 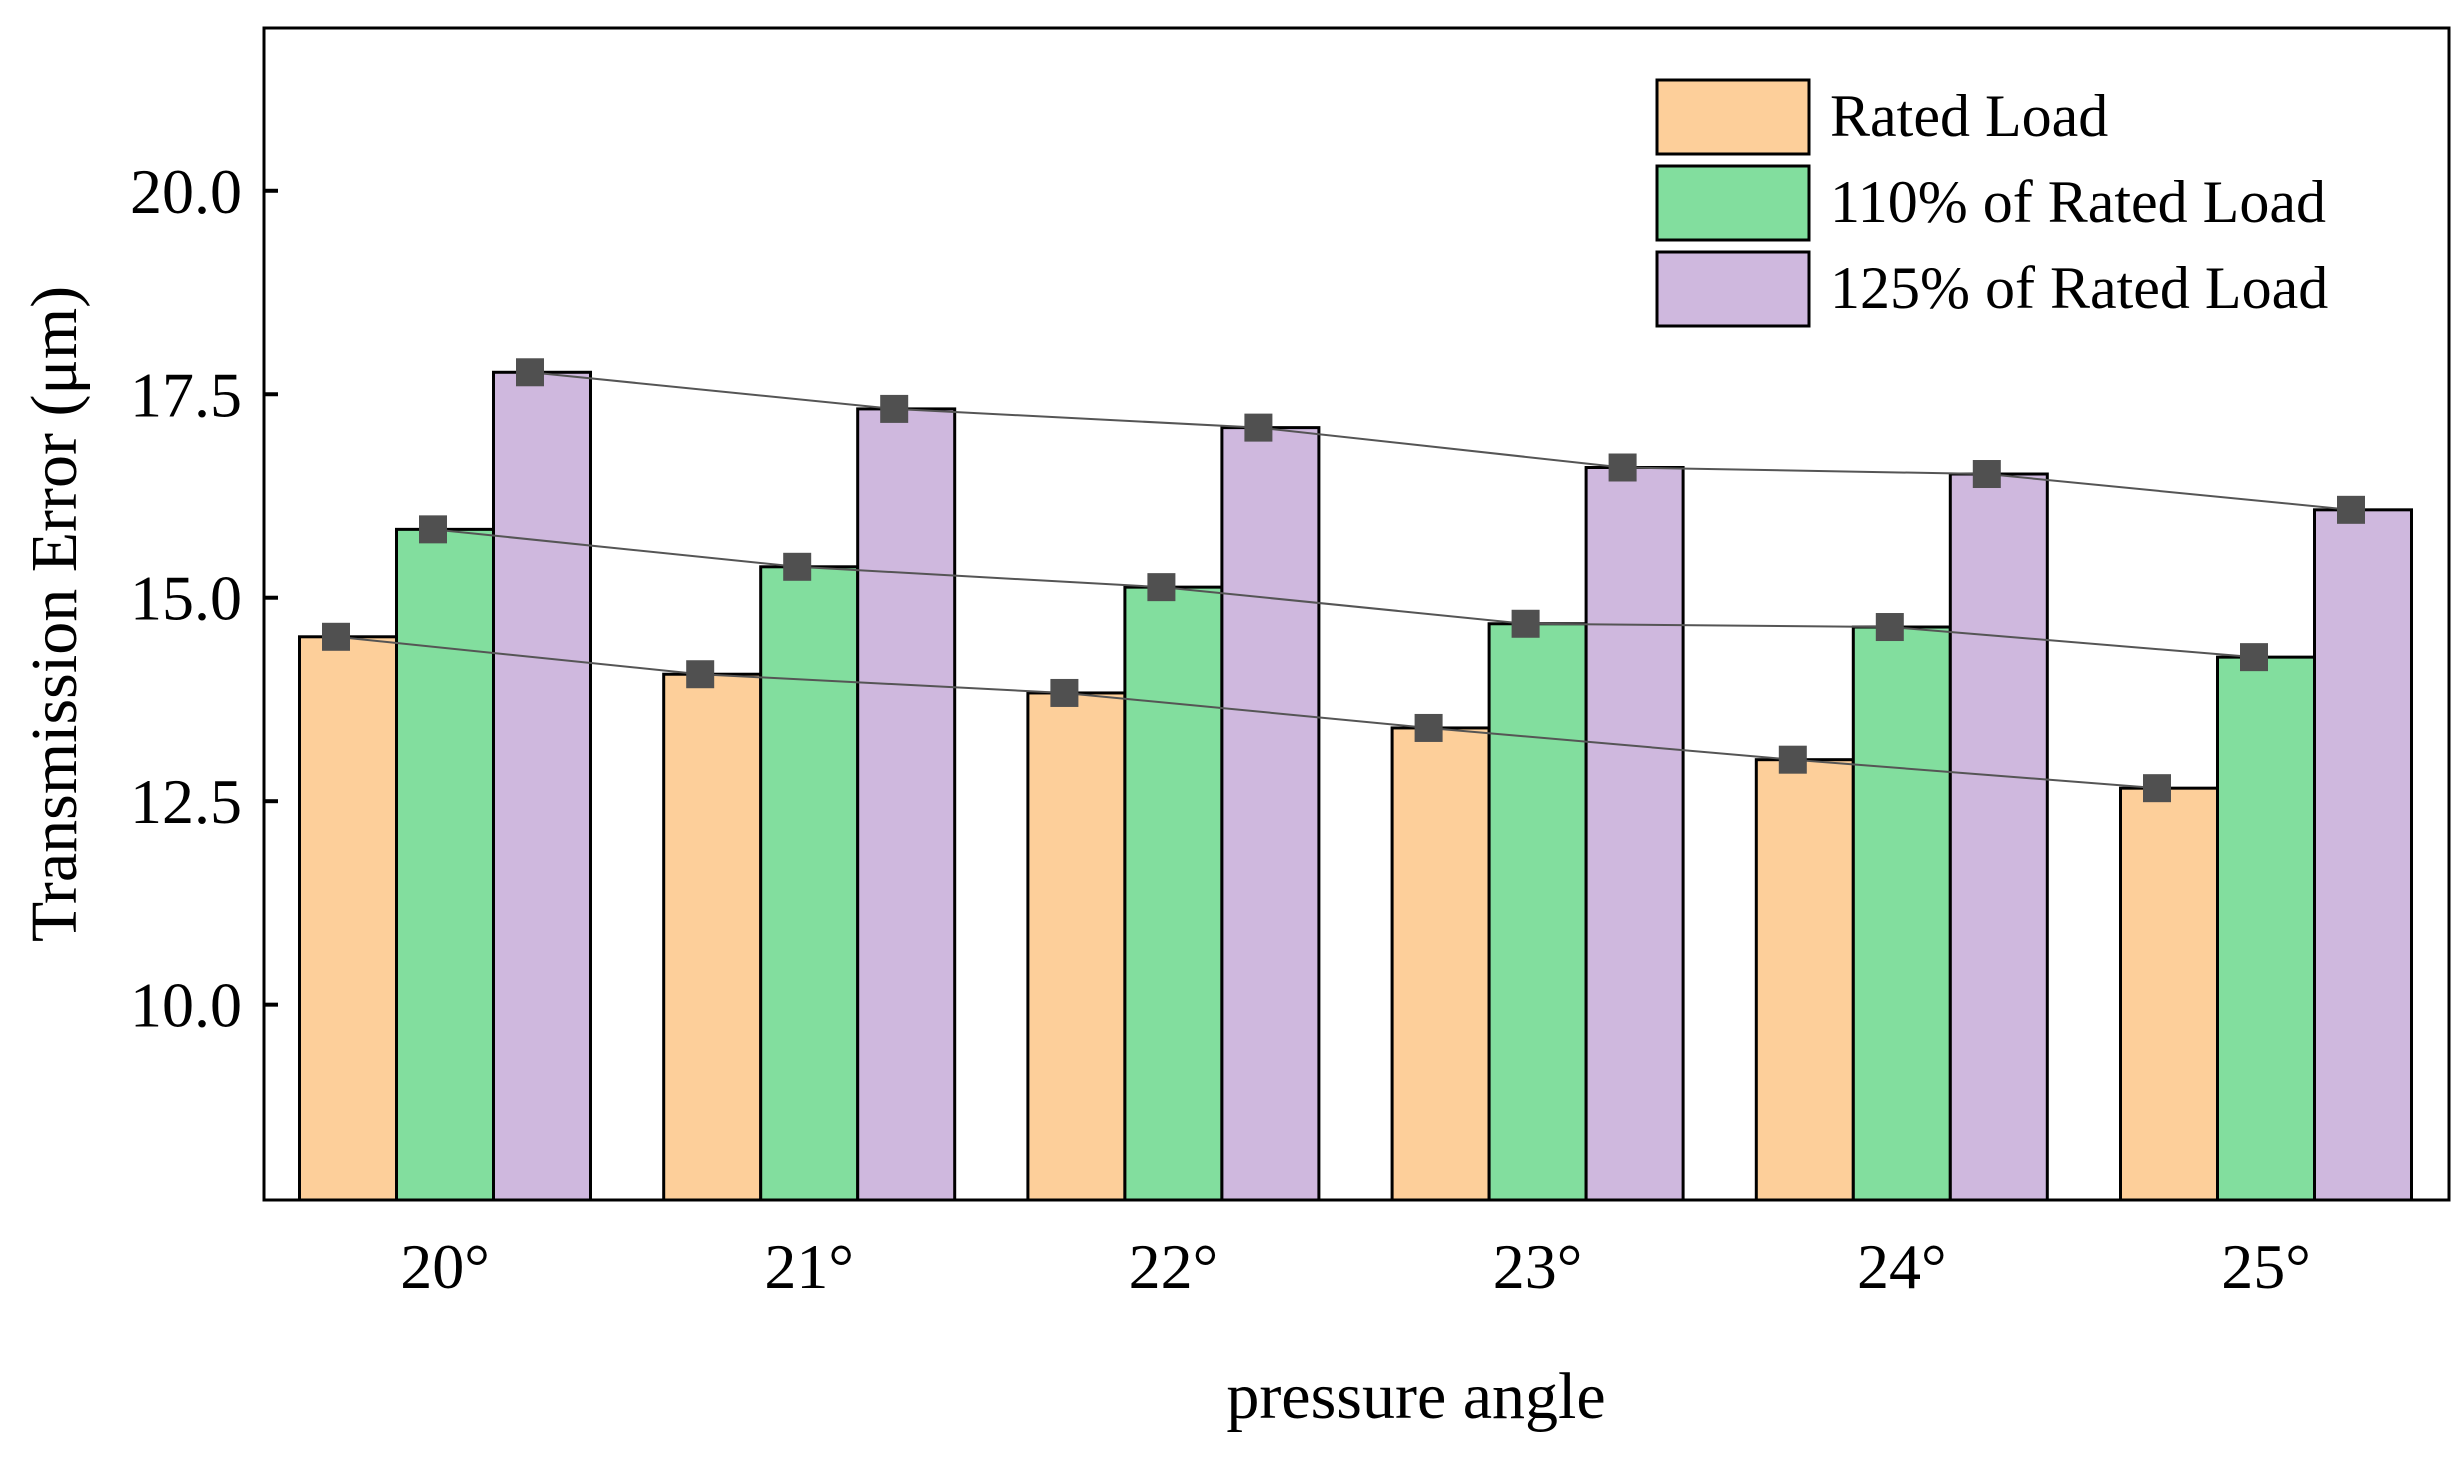 What do you see at coordinates (797, 566) in the screenshot?
I see `marker-2-21°` at bounding box center [797, 566].